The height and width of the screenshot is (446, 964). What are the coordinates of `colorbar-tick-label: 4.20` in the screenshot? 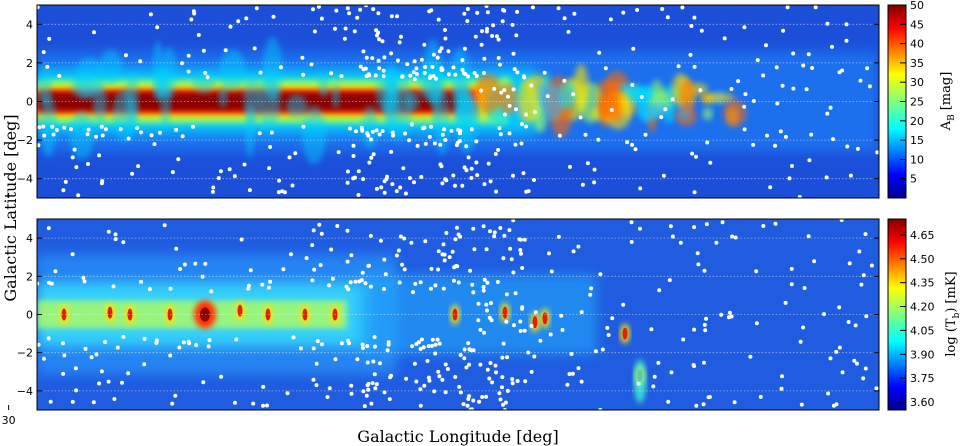 It's located at (922, 307).